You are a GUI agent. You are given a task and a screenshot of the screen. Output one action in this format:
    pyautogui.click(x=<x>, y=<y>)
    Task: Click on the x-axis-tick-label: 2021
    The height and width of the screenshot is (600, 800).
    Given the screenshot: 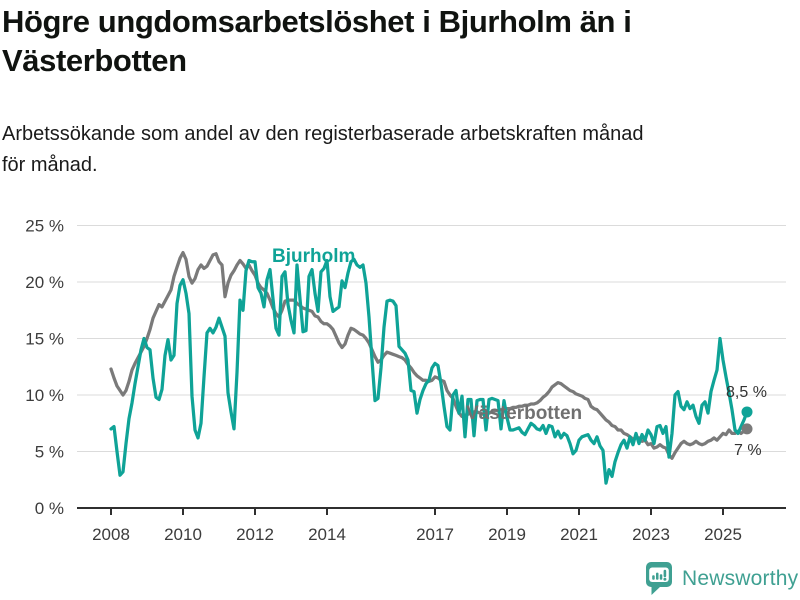 What is the action you would take?
    pyautogui.click(x=579, y=534)
    